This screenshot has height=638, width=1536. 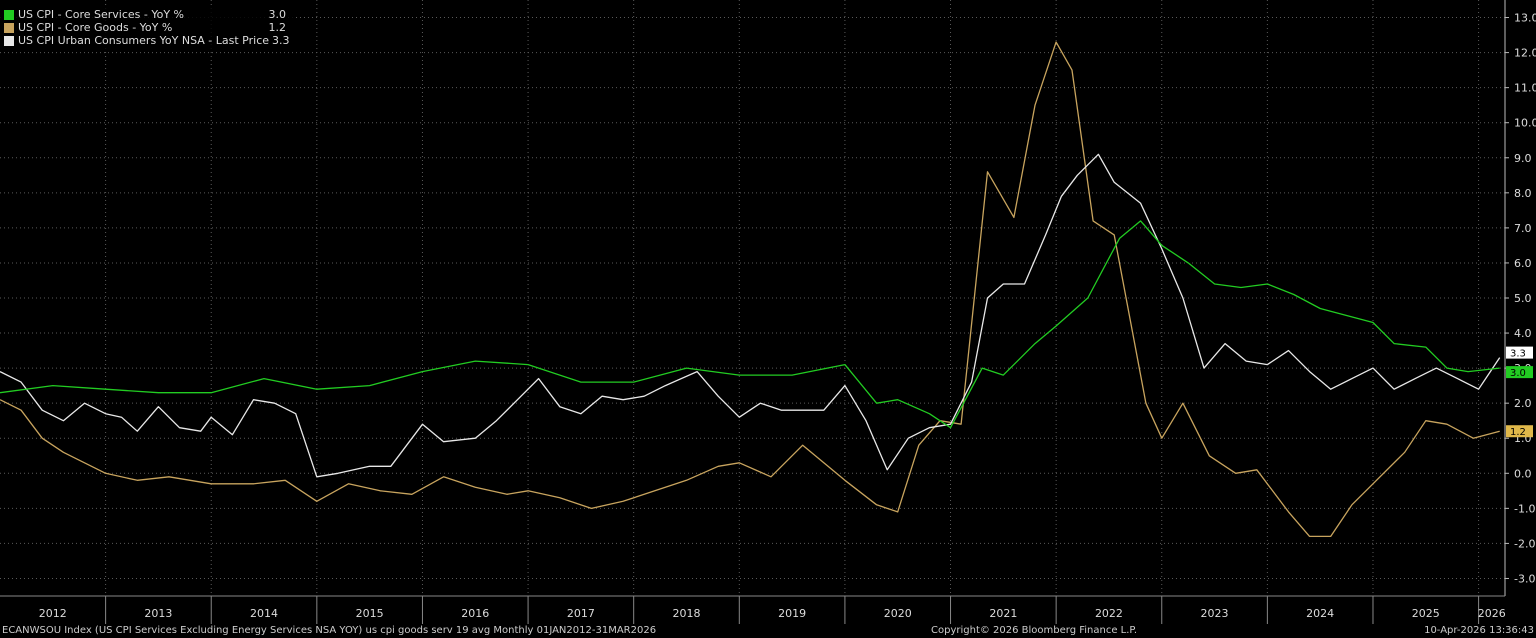 I want to click on x-tick-label: 2012, so click(x=53, y=613).